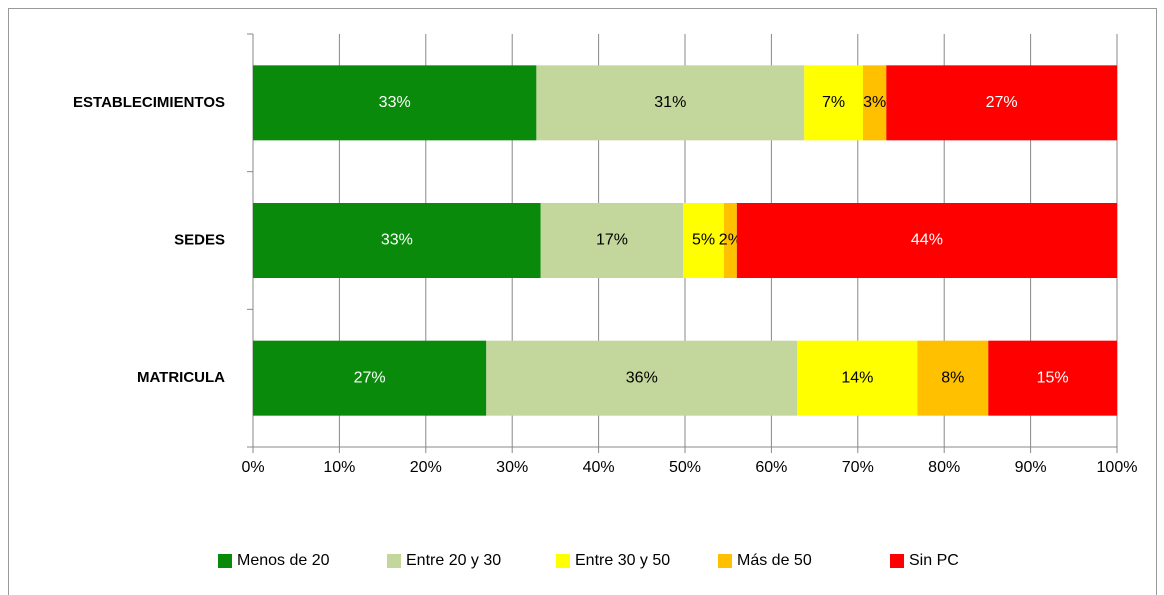  Describe the element at coordinates (858, 467) in the screenshot. I see `x-tick-label: 70%` at that location.